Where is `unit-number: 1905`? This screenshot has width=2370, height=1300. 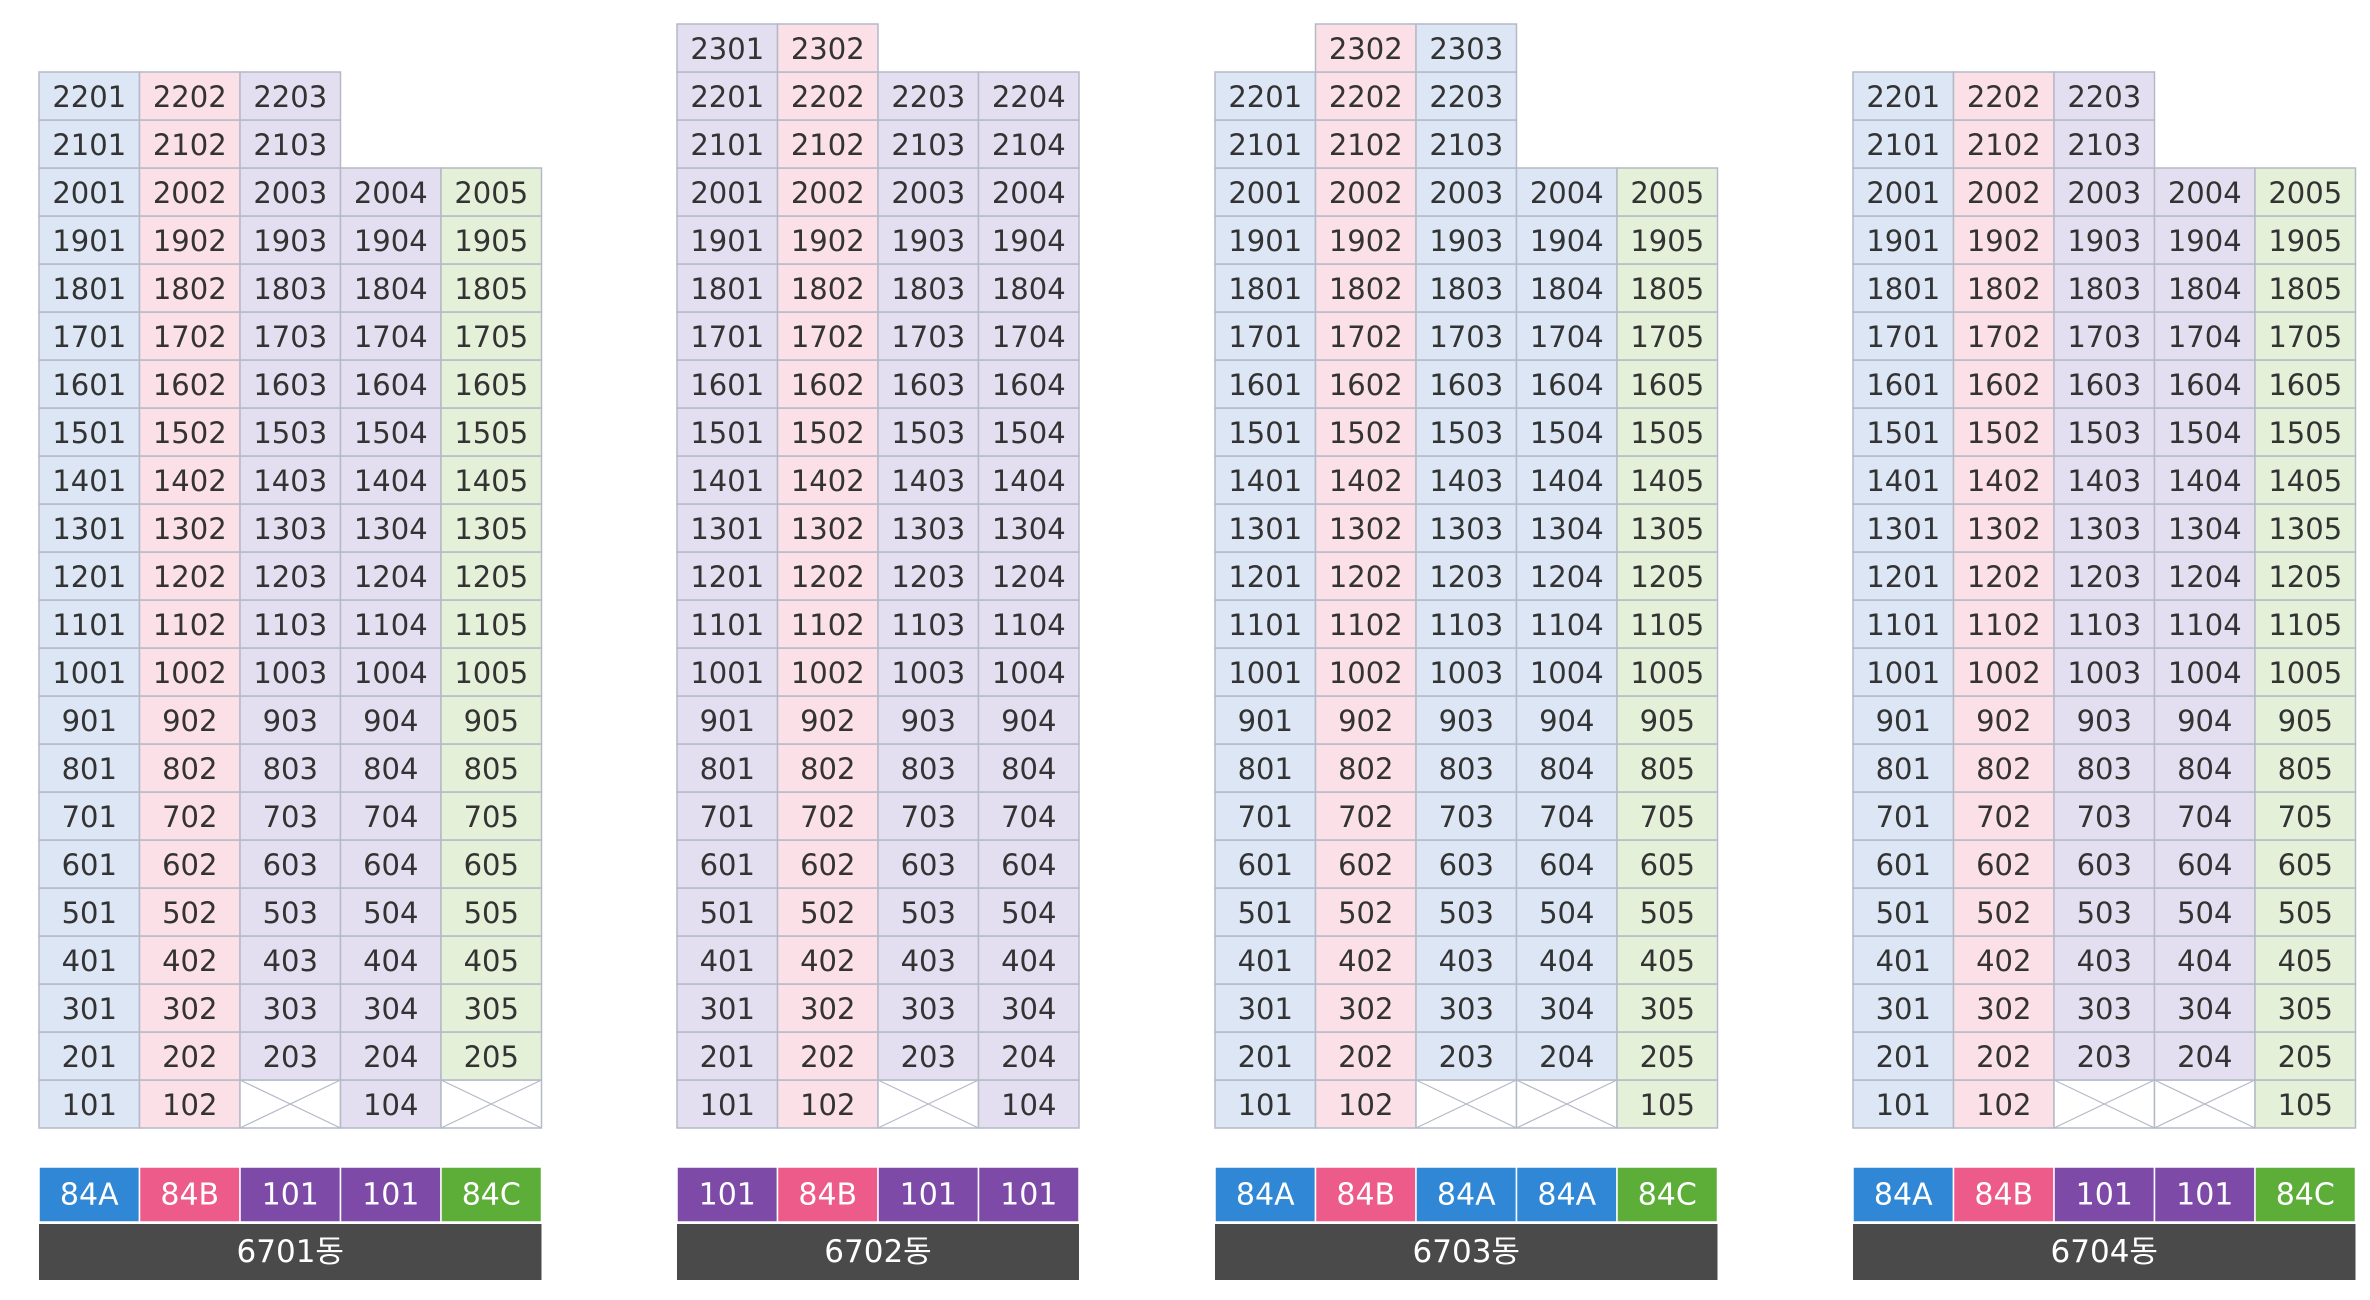 unit-number: 1905 is located at coordinates (2305, 241).